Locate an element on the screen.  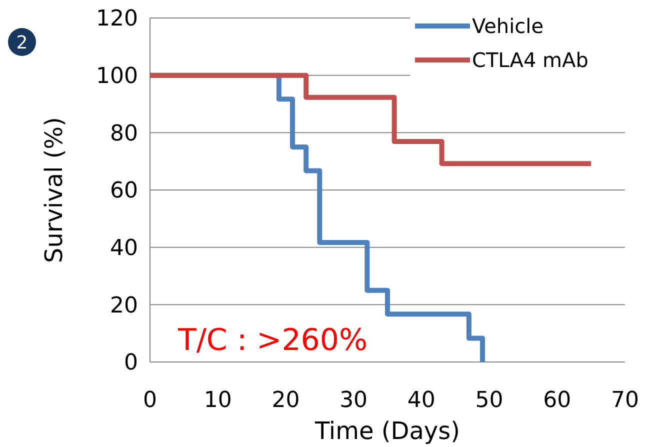
y-tick-label: 0 is located at coordinates (131, 363).